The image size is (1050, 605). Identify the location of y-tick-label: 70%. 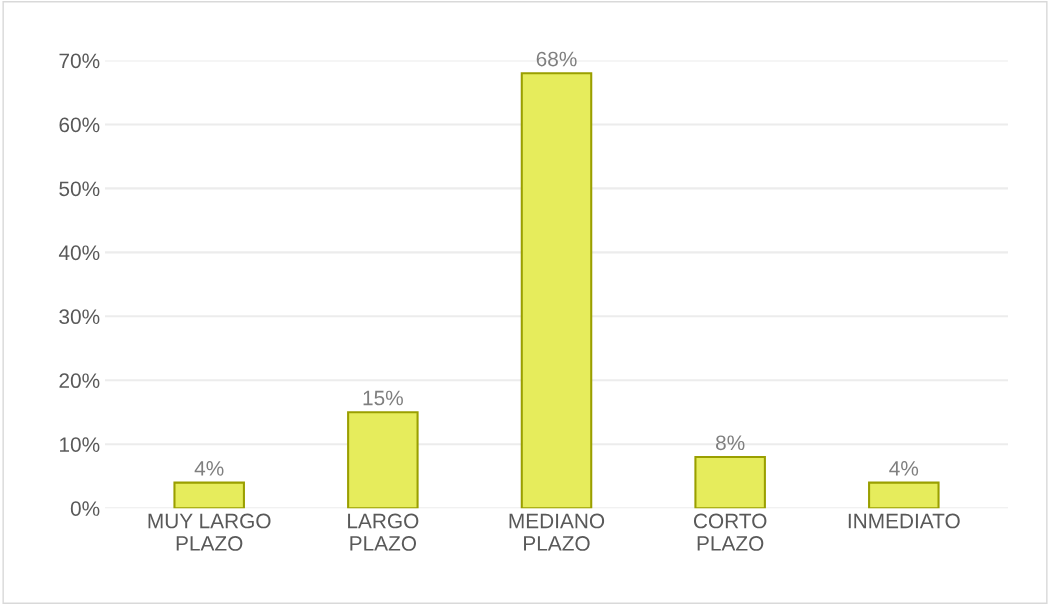
(79, 61).